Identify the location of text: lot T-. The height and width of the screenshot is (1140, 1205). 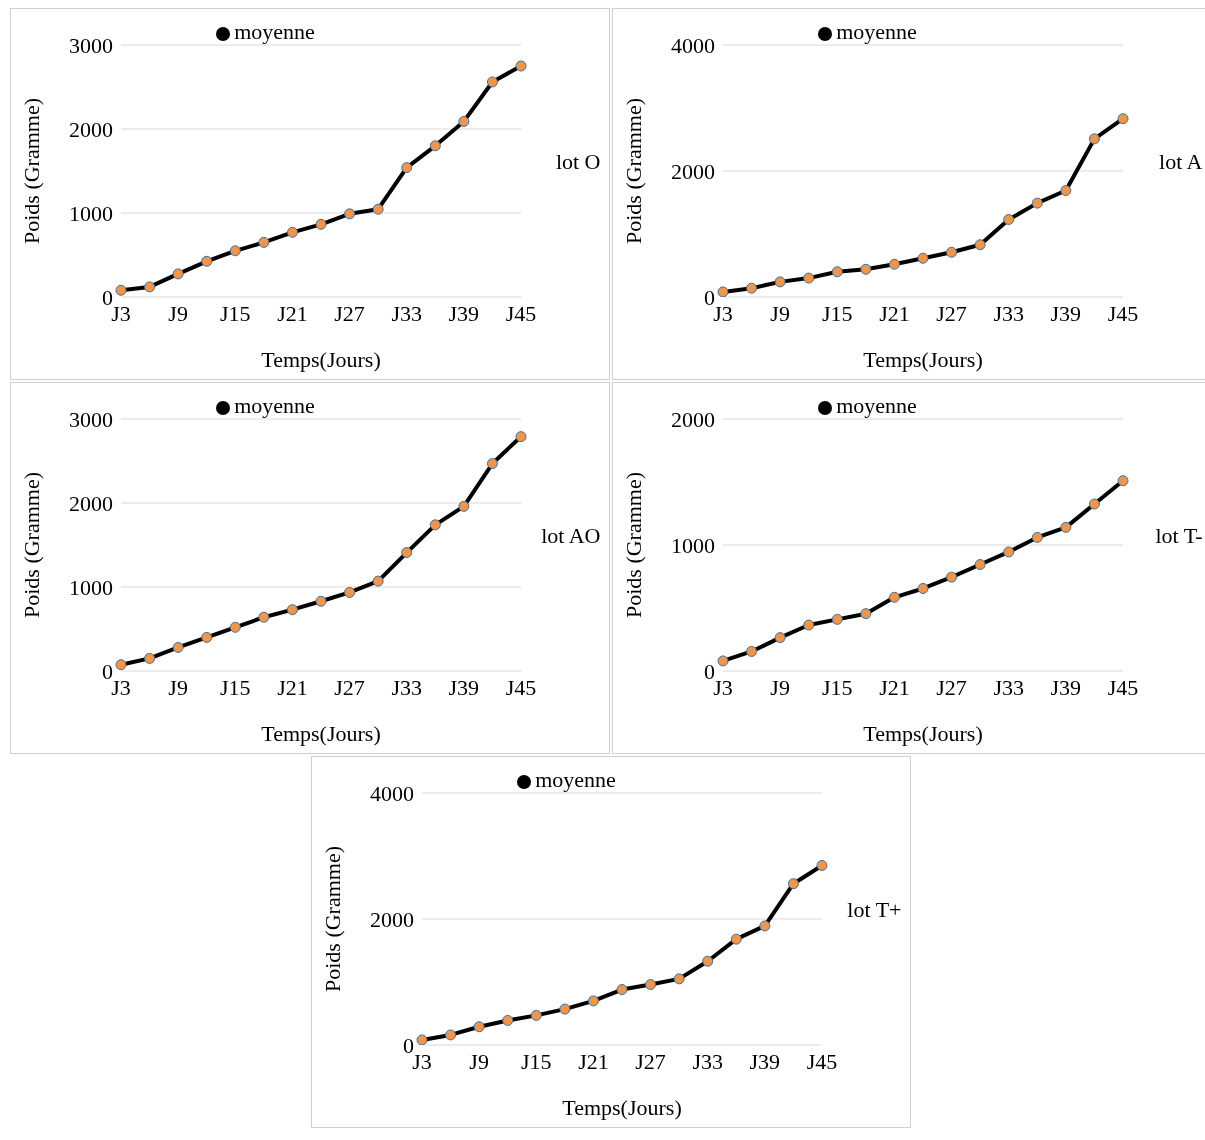
(1179, 536).